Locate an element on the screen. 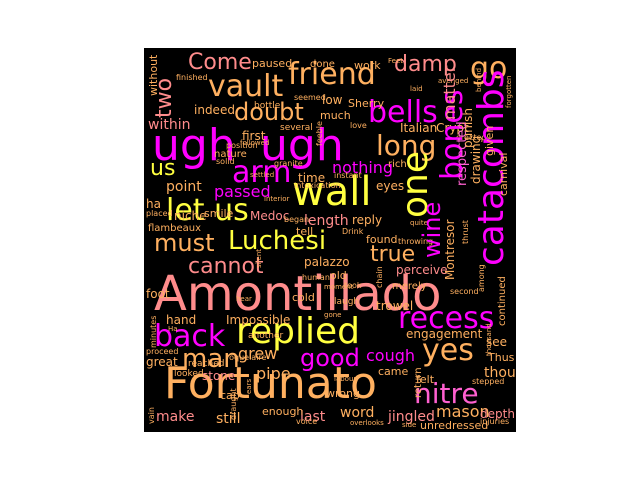  word: flambeaux is located at coordinates (175, 228).